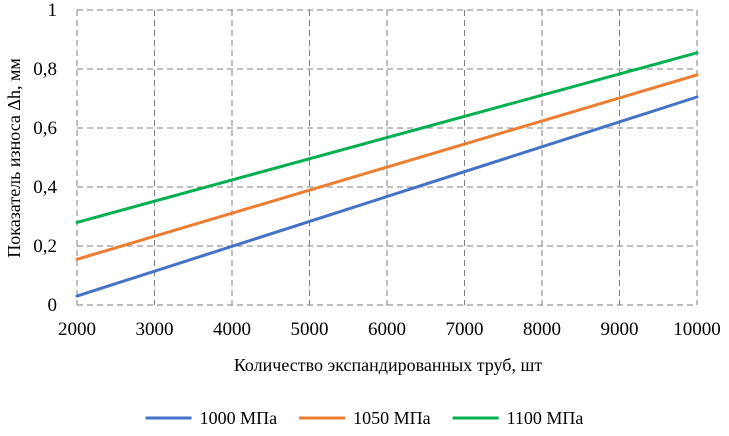 The image size is (729, 436). I want to click on legend: 1000 МПа 1050 МПа 1100 МПа, so click(364, 418).